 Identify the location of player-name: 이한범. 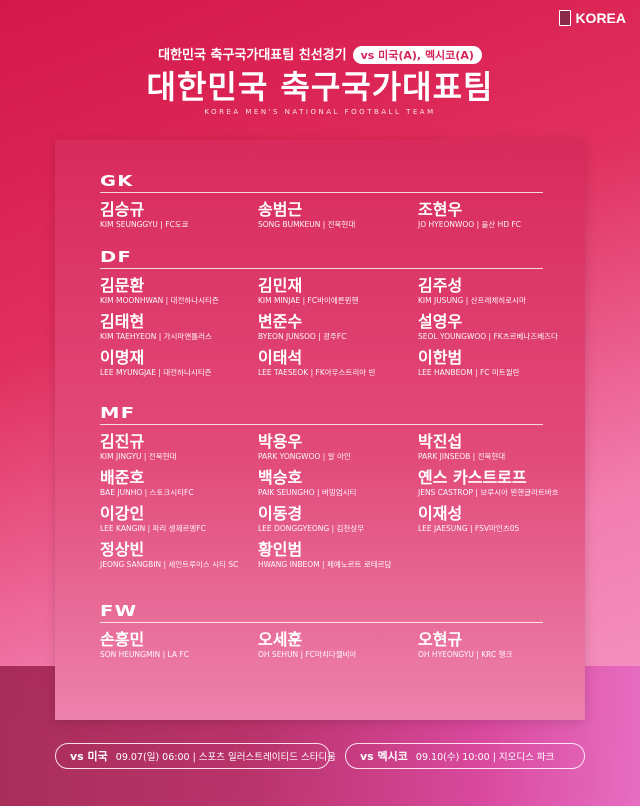
(440, 357).